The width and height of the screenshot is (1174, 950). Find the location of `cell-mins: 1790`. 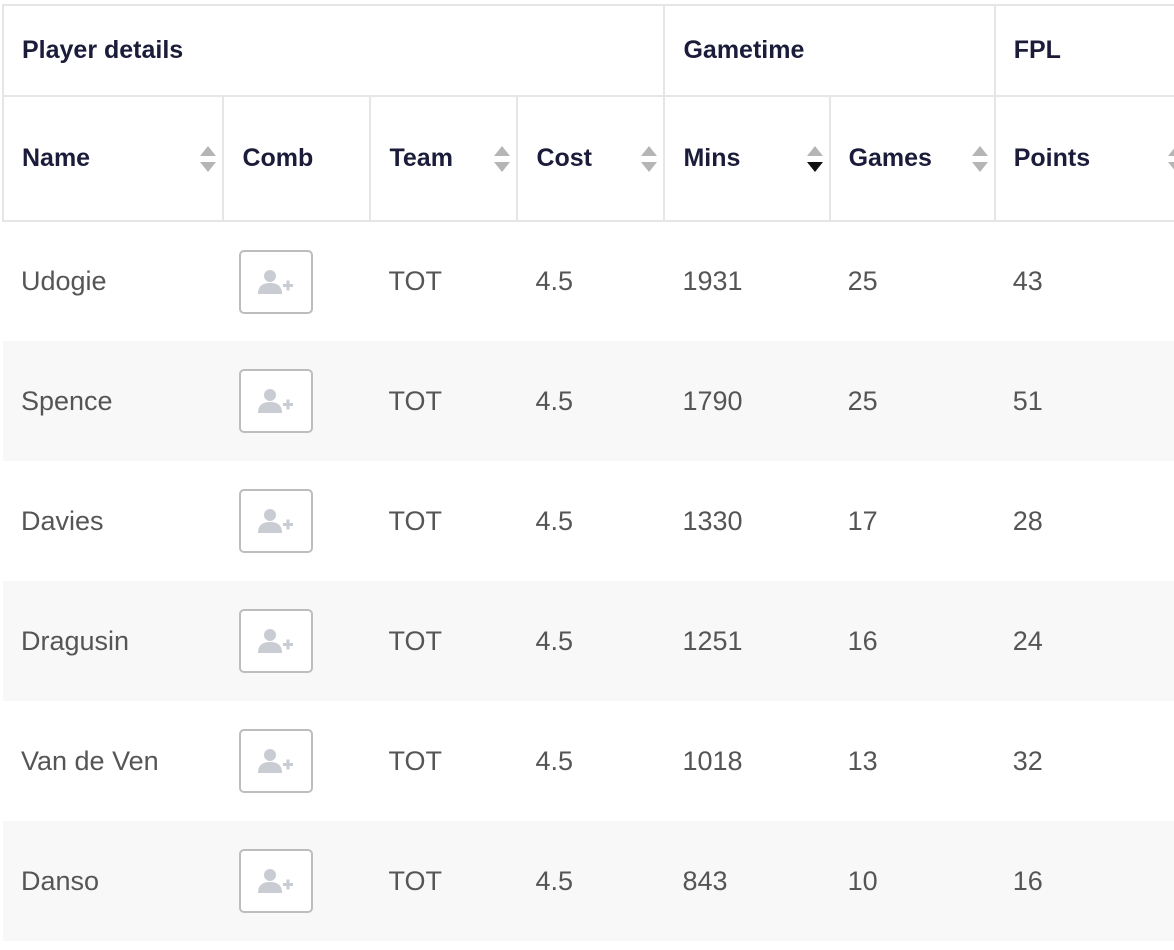

cell-mins: 1790 is located at coordinates (747, 401).